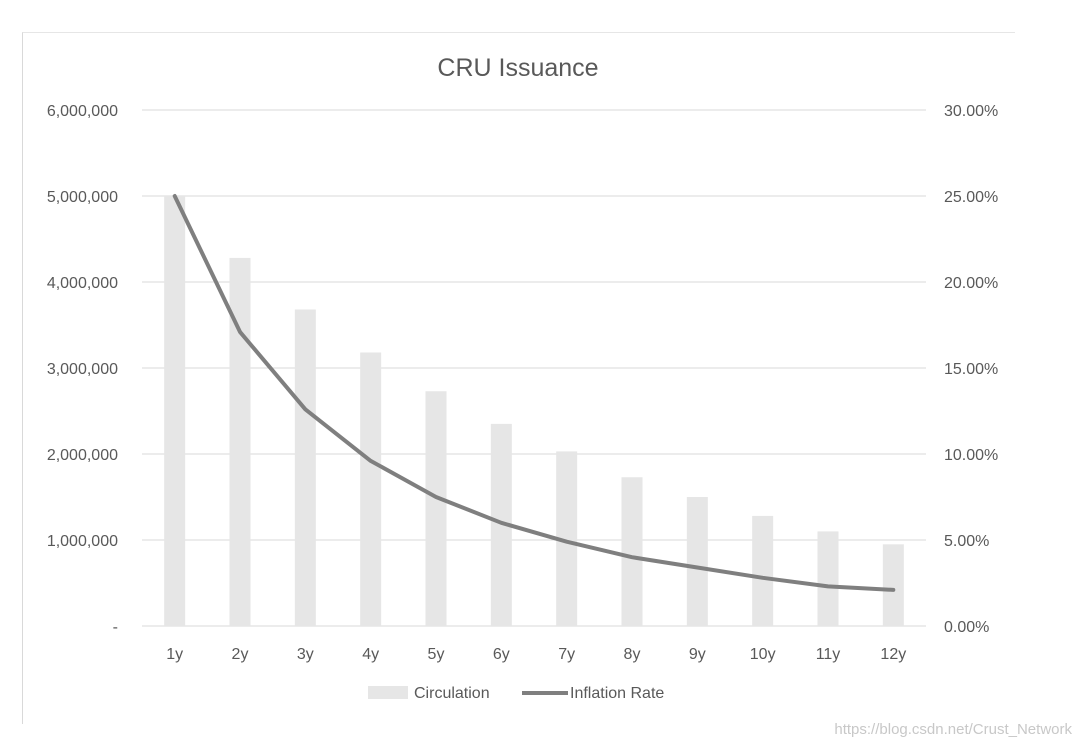 The image size is (1080, 746). Describe the element at coordinates (115, 627) in the screenshot. I see `y-left-tick-label: -` at that location.